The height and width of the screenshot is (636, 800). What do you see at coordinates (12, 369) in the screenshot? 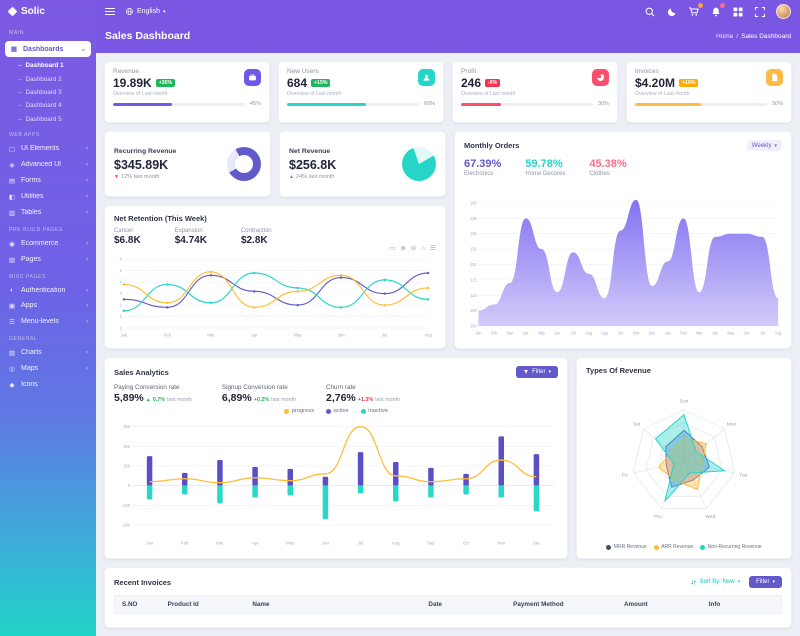
I see `maps-icon: ◎` at bounding box center [12, 369].